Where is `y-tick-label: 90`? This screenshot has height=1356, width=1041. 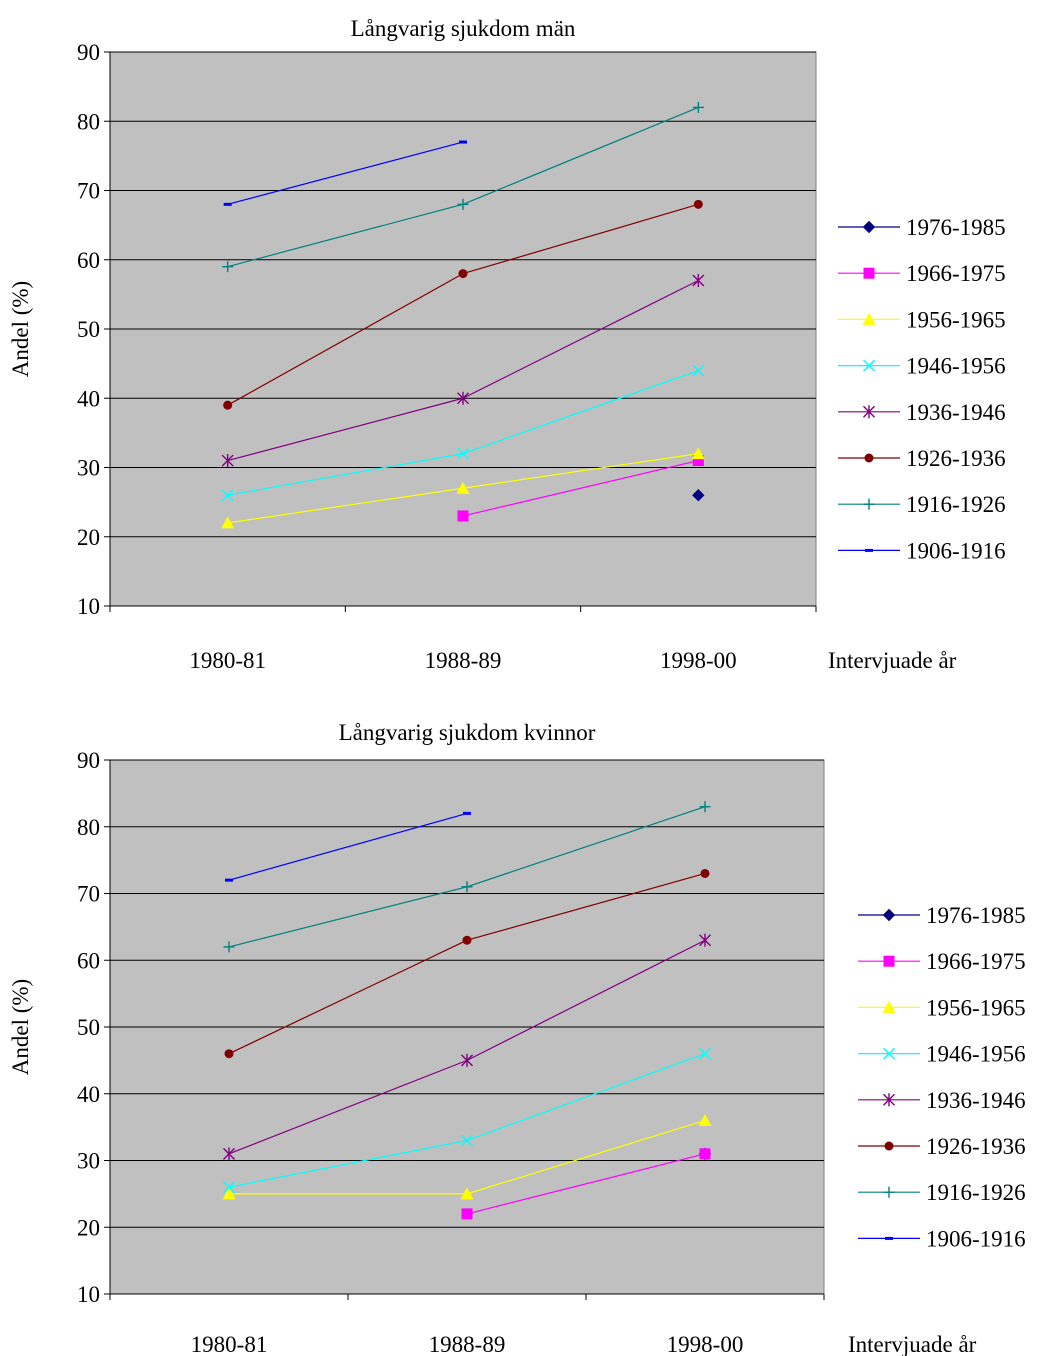
y-tick-label: 90 is located at coordinates (88, 52).